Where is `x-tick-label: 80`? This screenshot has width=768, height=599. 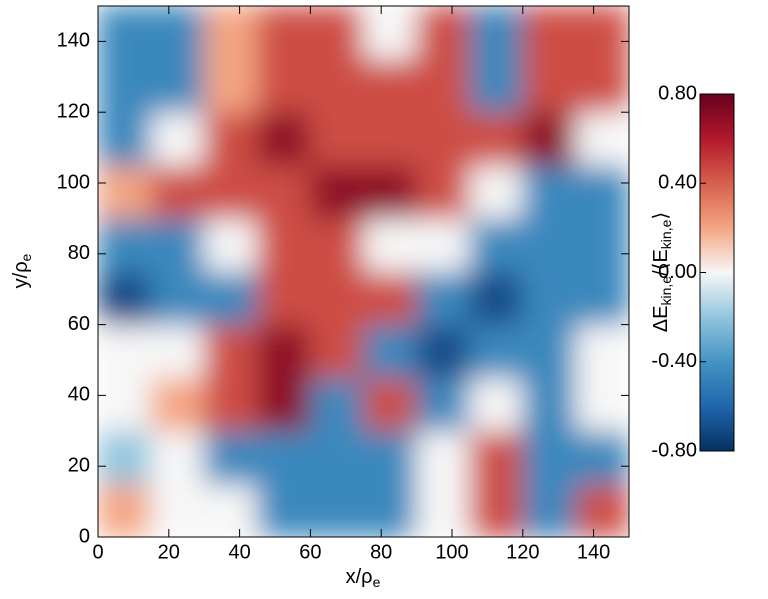
x-tick-label: 80 is located at coordinates (381, 552).